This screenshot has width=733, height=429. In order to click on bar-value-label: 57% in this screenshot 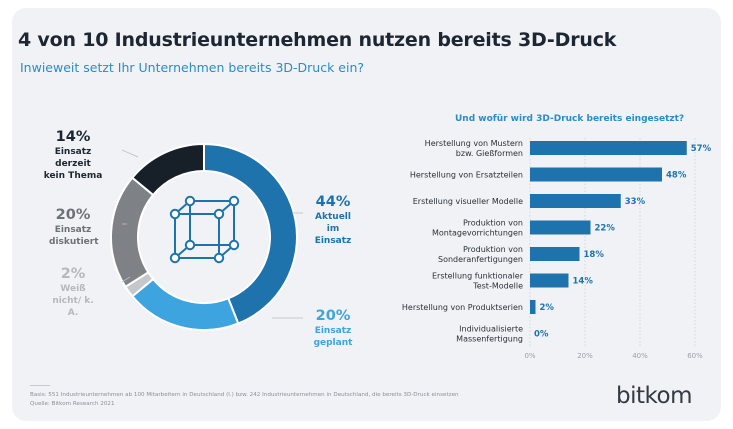, I will do `click(701, 149)`.